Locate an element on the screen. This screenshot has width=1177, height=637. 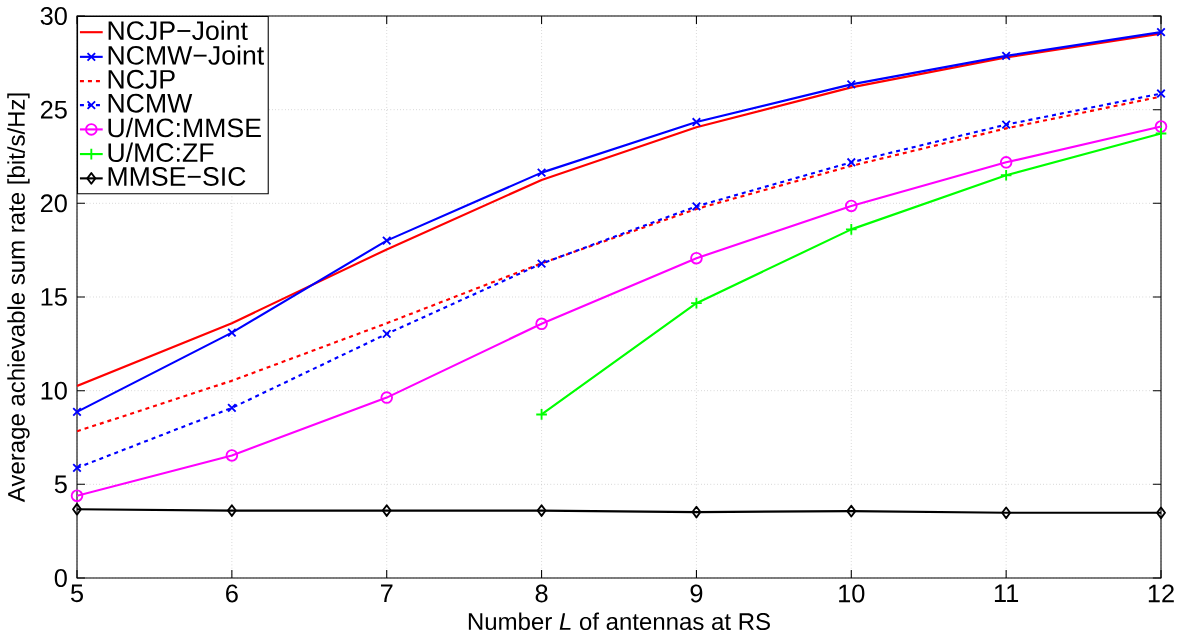
x-axis-title: Number L of antennas at RS is located at coordinates (619, 621).